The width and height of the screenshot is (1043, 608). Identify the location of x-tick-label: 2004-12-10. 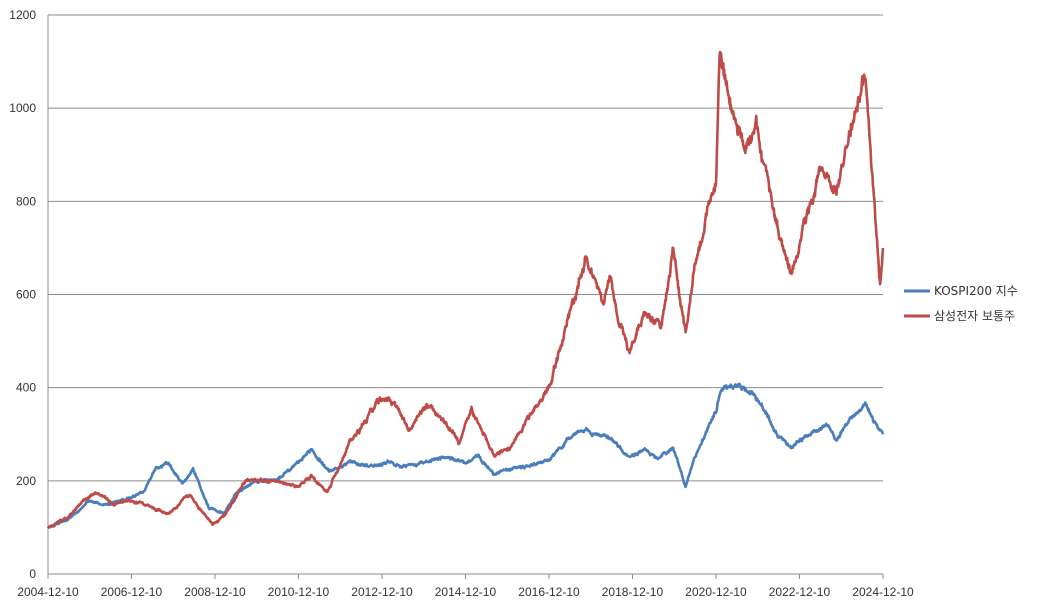
(48, 592).